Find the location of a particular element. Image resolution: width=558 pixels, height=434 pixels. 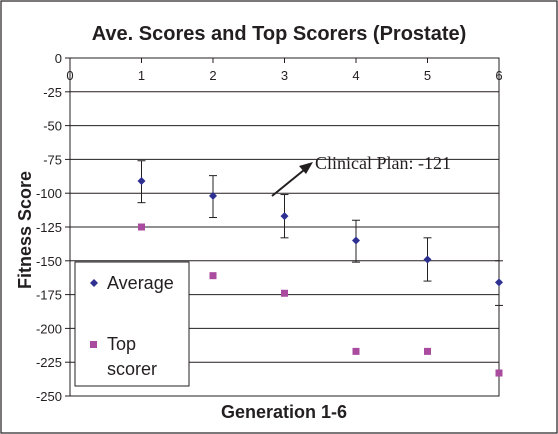

y-tick-label: 0 is located at coordinates (58, 58).